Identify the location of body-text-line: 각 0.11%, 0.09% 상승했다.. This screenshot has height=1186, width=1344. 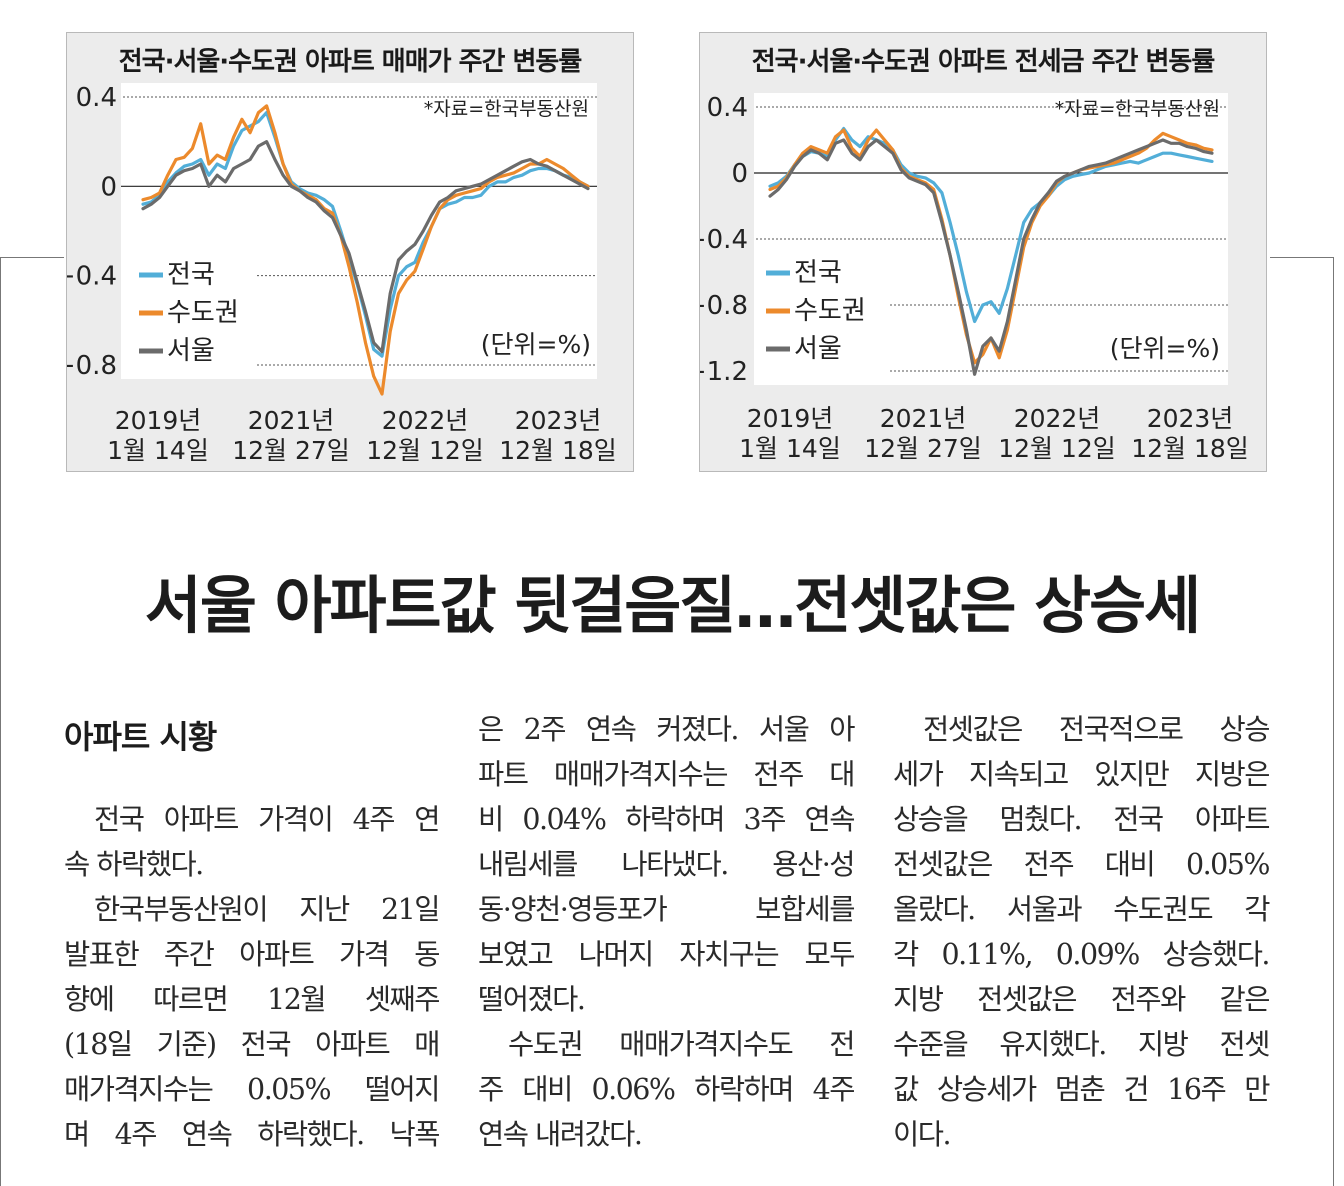
(1082, 954).